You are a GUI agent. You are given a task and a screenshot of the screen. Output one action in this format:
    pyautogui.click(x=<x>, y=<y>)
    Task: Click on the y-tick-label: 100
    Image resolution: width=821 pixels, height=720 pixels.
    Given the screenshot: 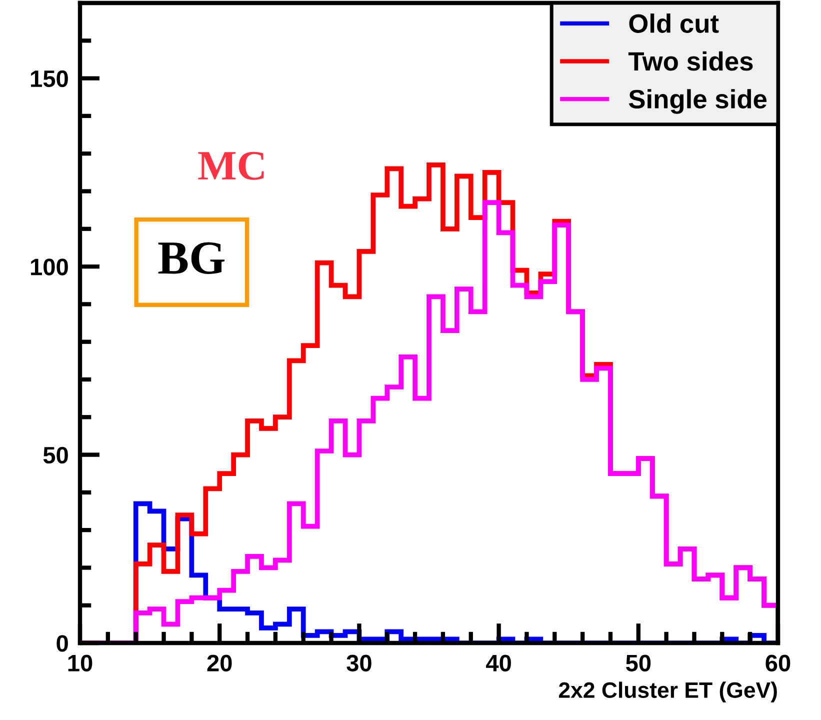 What is the action you would take?
    pyautogui.click(x=49, y=267)
    